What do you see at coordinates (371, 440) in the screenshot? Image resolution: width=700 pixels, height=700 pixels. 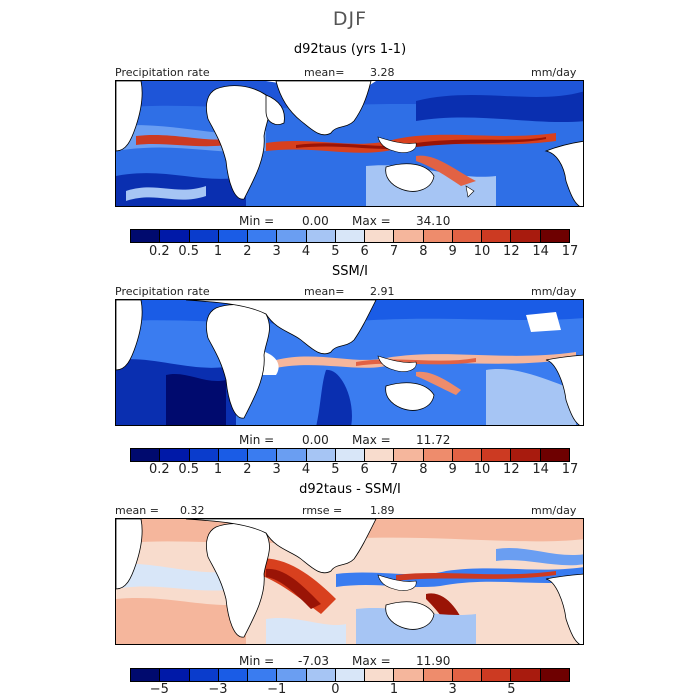 I see `panel-2-max-label: Max =` at bounding box center [371, 440].